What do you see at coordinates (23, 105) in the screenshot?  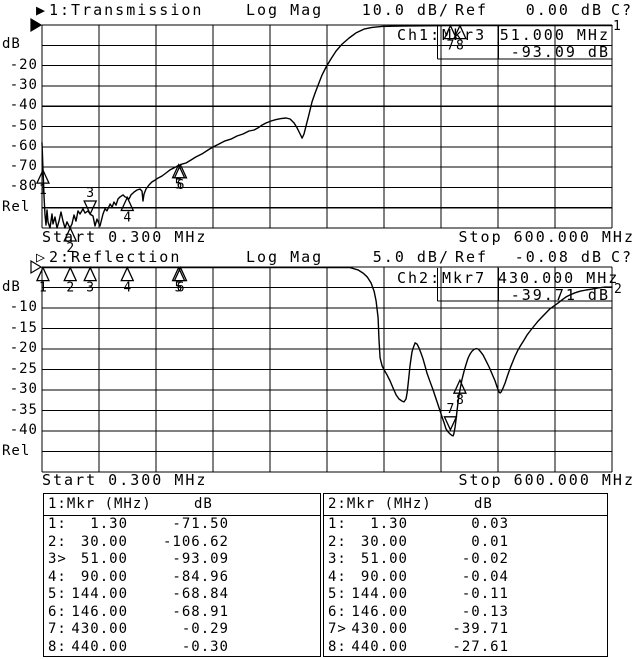 I see `graph1-y-tick-label: -40` at bounding box center [23, 105].